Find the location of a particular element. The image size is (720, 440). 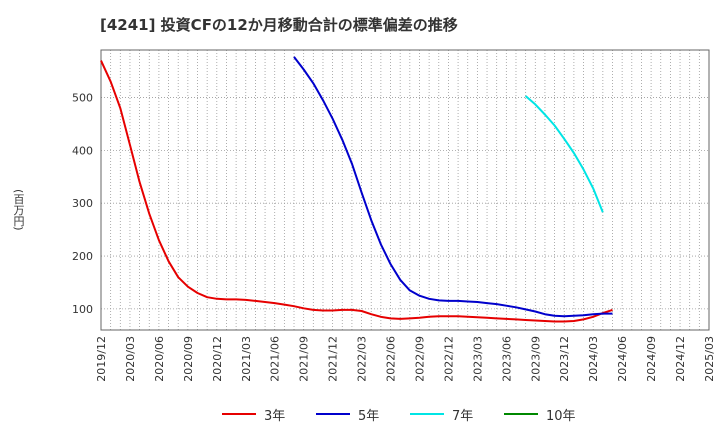

legend-item-10y: 10年 is located at coordinates (540, 414).